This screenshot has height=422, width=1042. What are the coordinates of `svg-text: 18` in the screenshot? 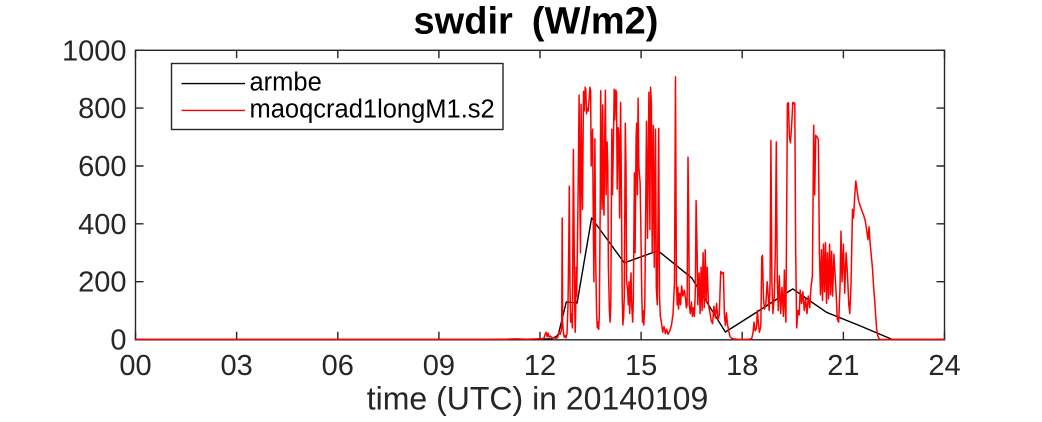 It's located at (742, 366).